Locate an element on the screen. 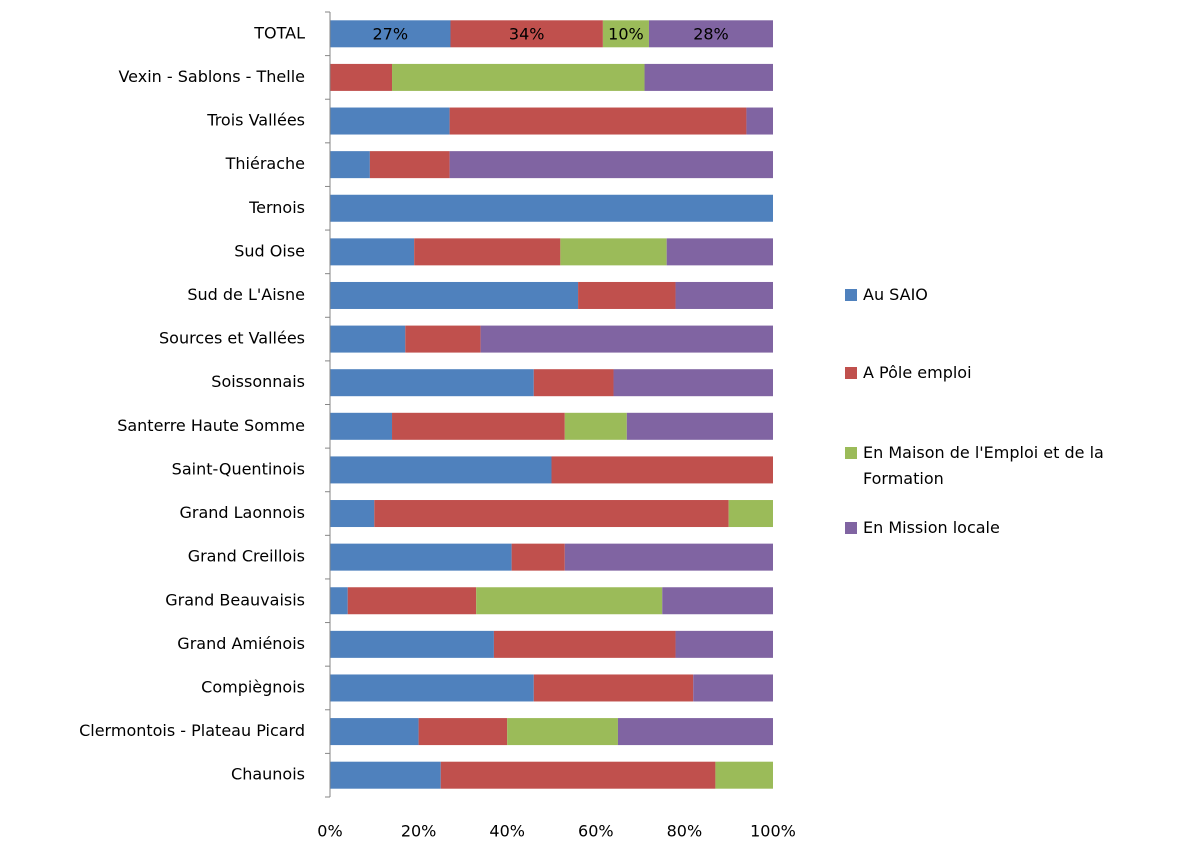 This screenshot has height=841, width=1178. legend-item: En Maison de l'Emploi et de la Formation is located at coordinates (1011, 466).